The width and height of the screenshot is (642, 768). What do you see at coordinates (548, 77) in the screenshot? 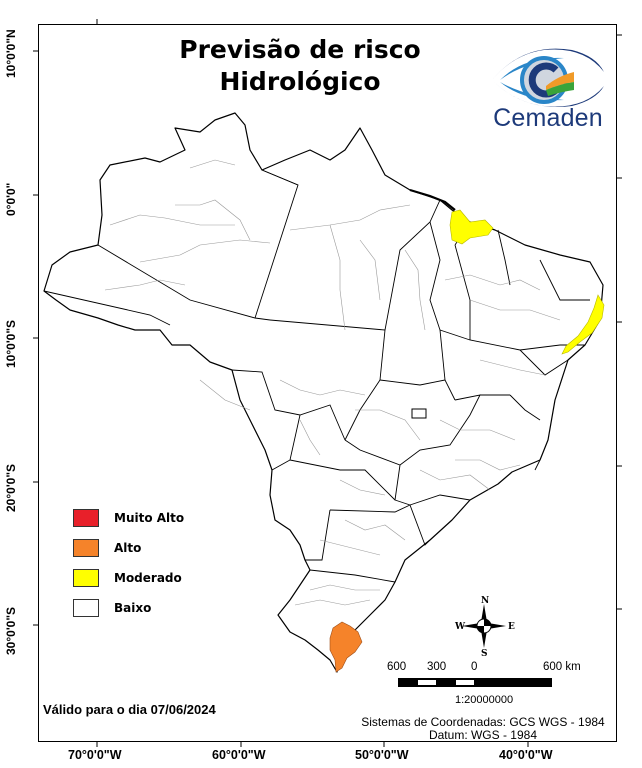
I see `cemaden-logo-icon` at bounding box center [548, 77].